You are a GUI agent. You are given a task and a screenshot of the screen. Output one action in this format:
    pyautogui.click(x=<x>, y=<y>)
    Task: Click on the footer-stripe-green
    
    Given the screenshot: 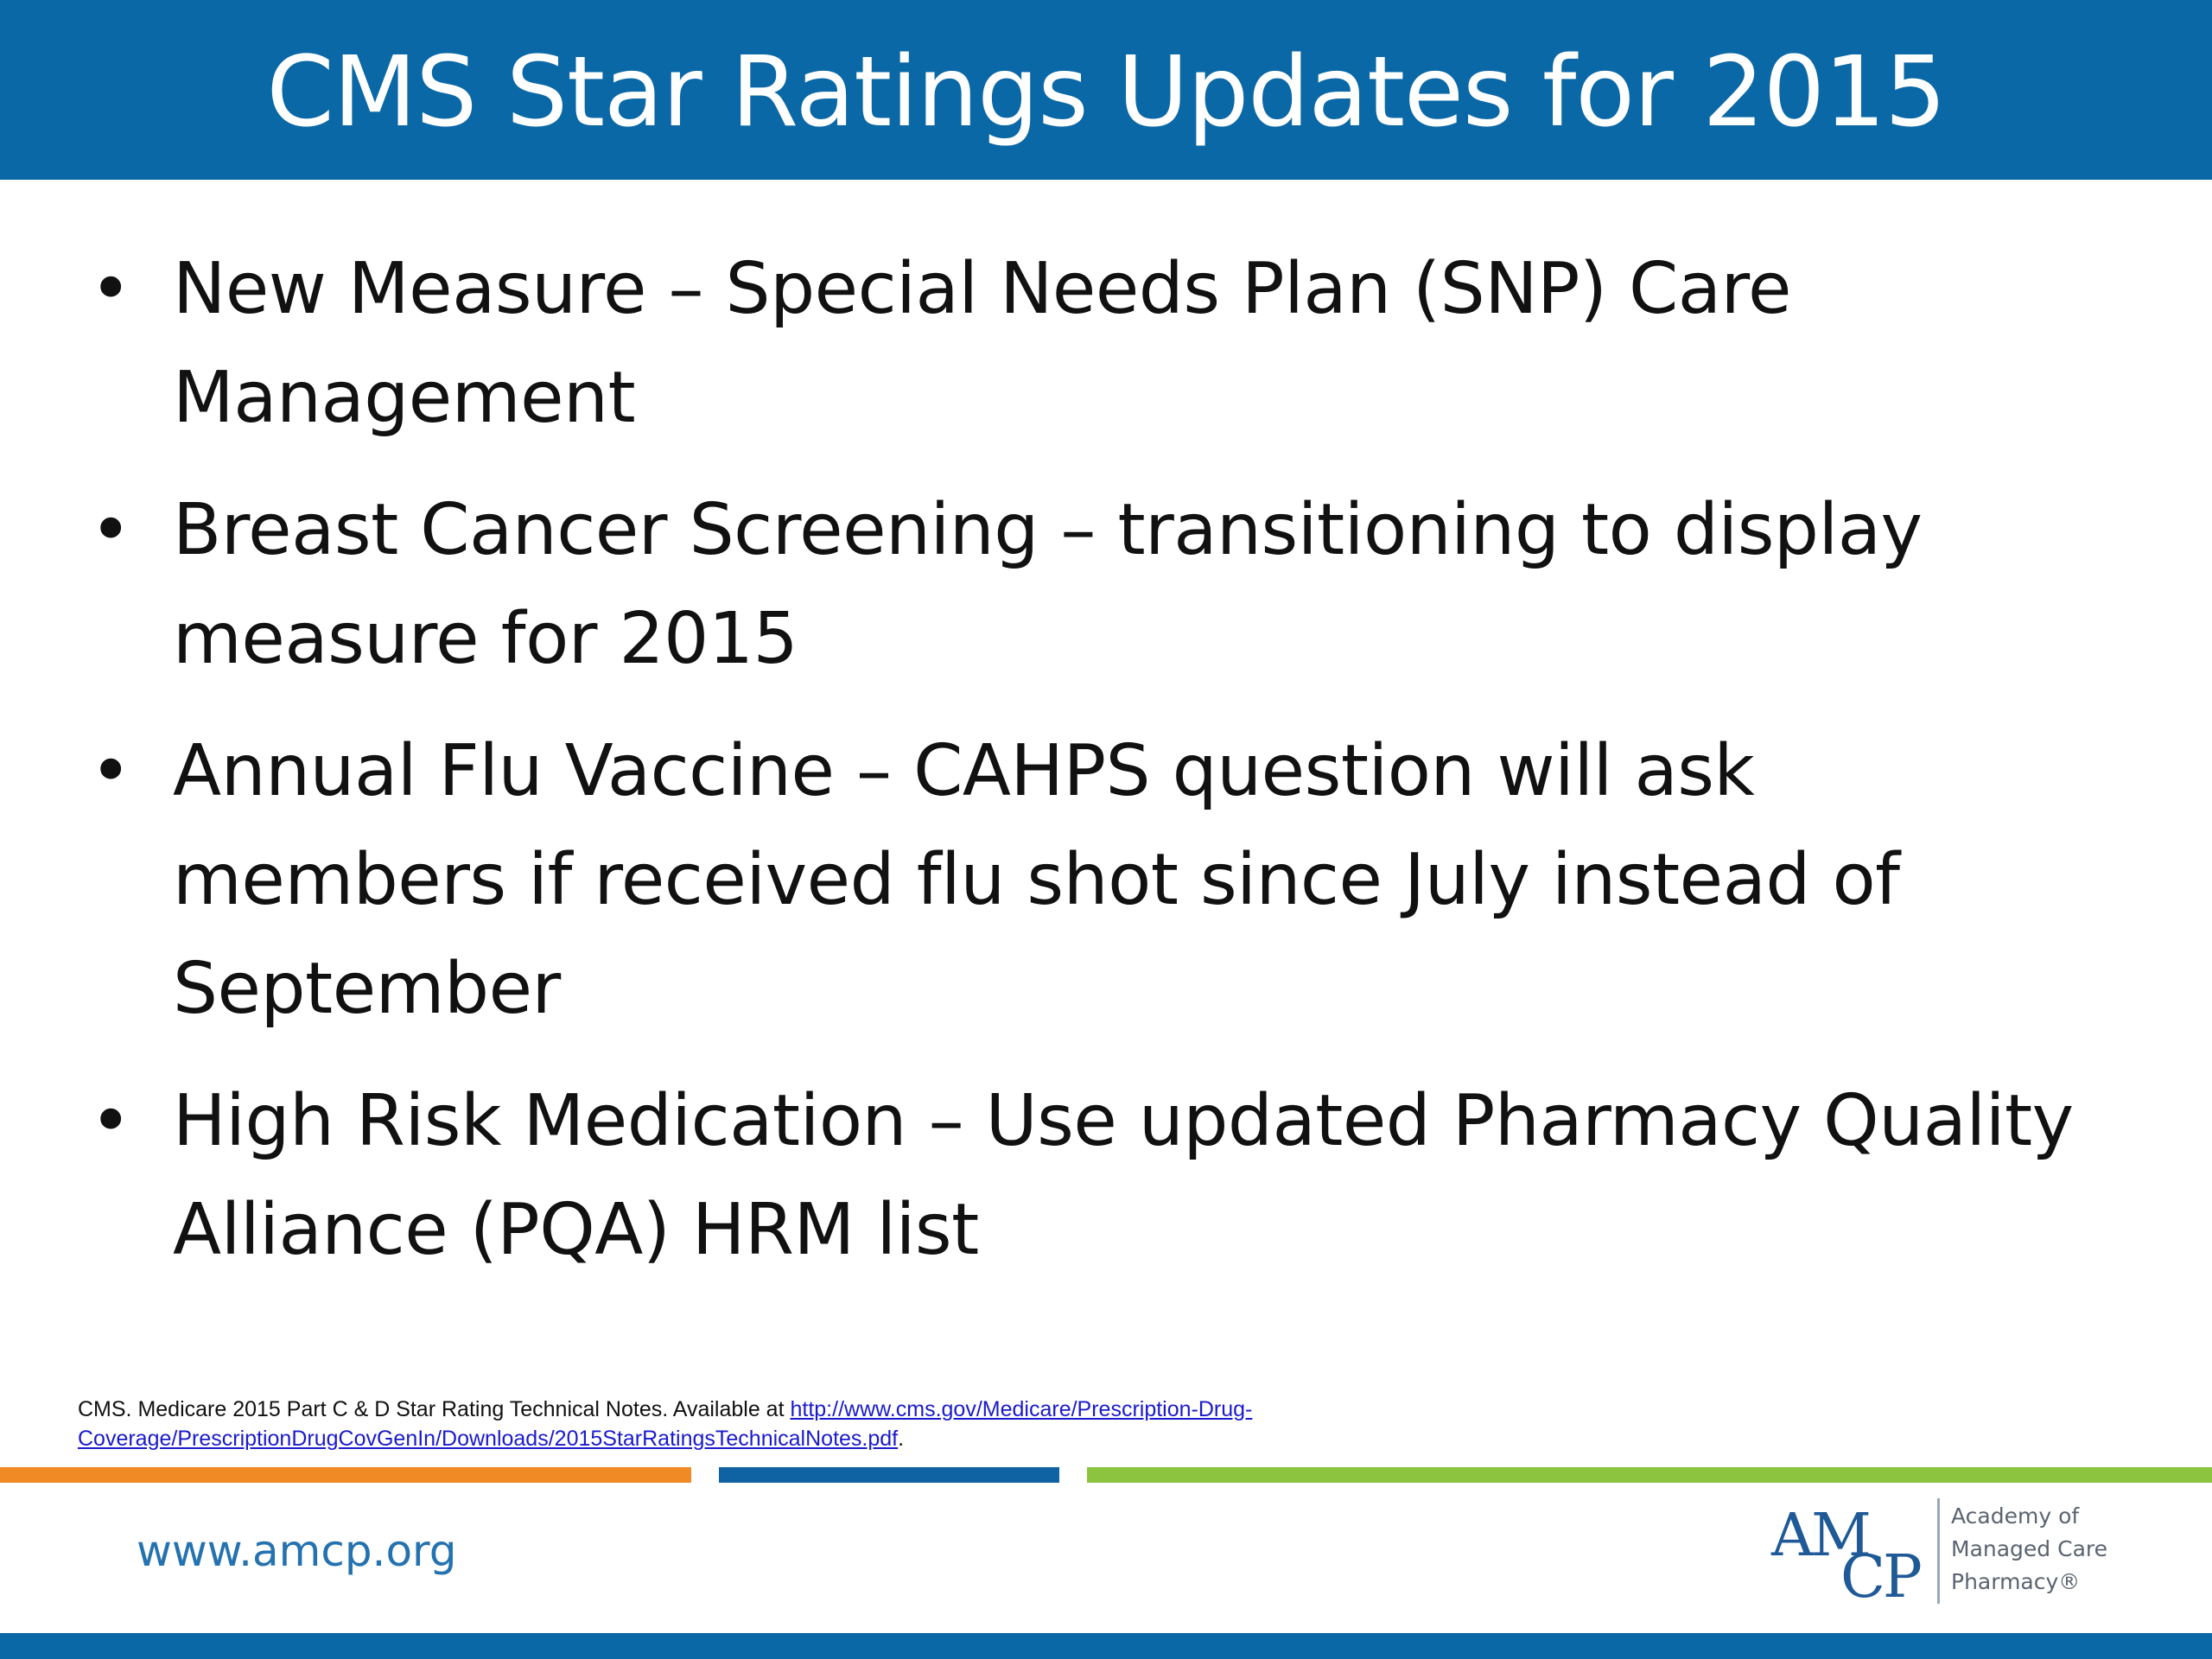 What is the action you would take?
    pyautogui.click(x=1649, y=1475)
    